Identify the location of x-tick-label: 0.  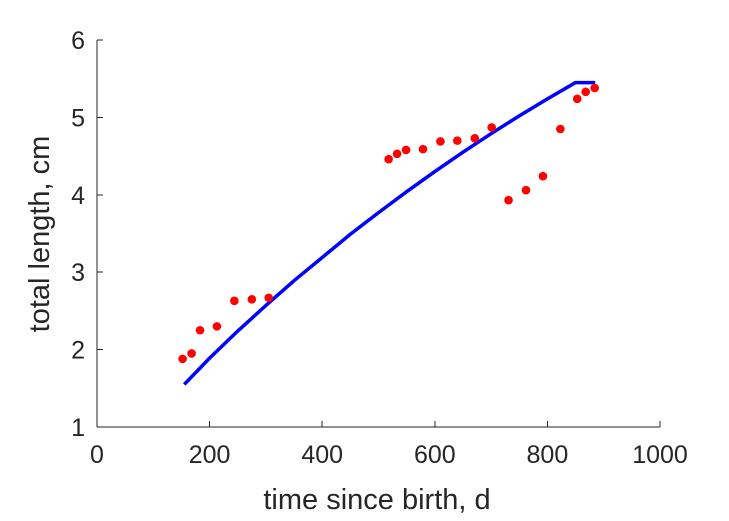
(97, 455).